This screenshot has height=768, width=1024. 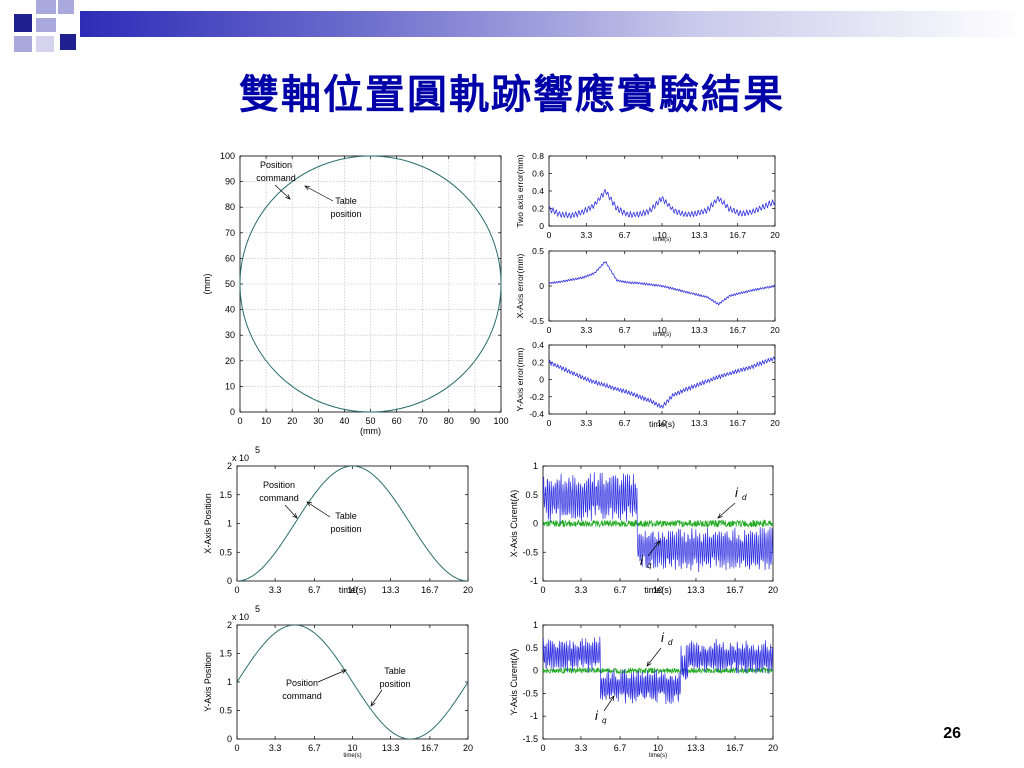 I want to click on y-tick-label: 0.4, so click(x=538, y=345).